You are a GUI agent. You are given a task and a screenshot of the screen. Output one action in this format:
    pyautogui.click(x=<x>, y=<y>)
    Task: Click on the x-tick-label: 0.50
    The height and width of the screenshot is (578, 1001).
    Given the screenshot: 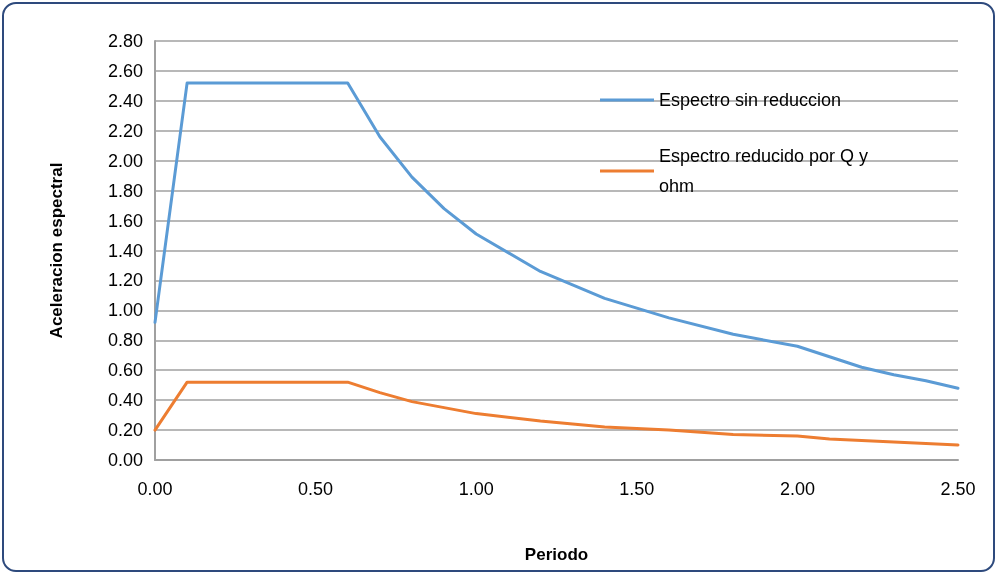 What is the action you would take?
    pyautogui.click(x=316, y=489)
    